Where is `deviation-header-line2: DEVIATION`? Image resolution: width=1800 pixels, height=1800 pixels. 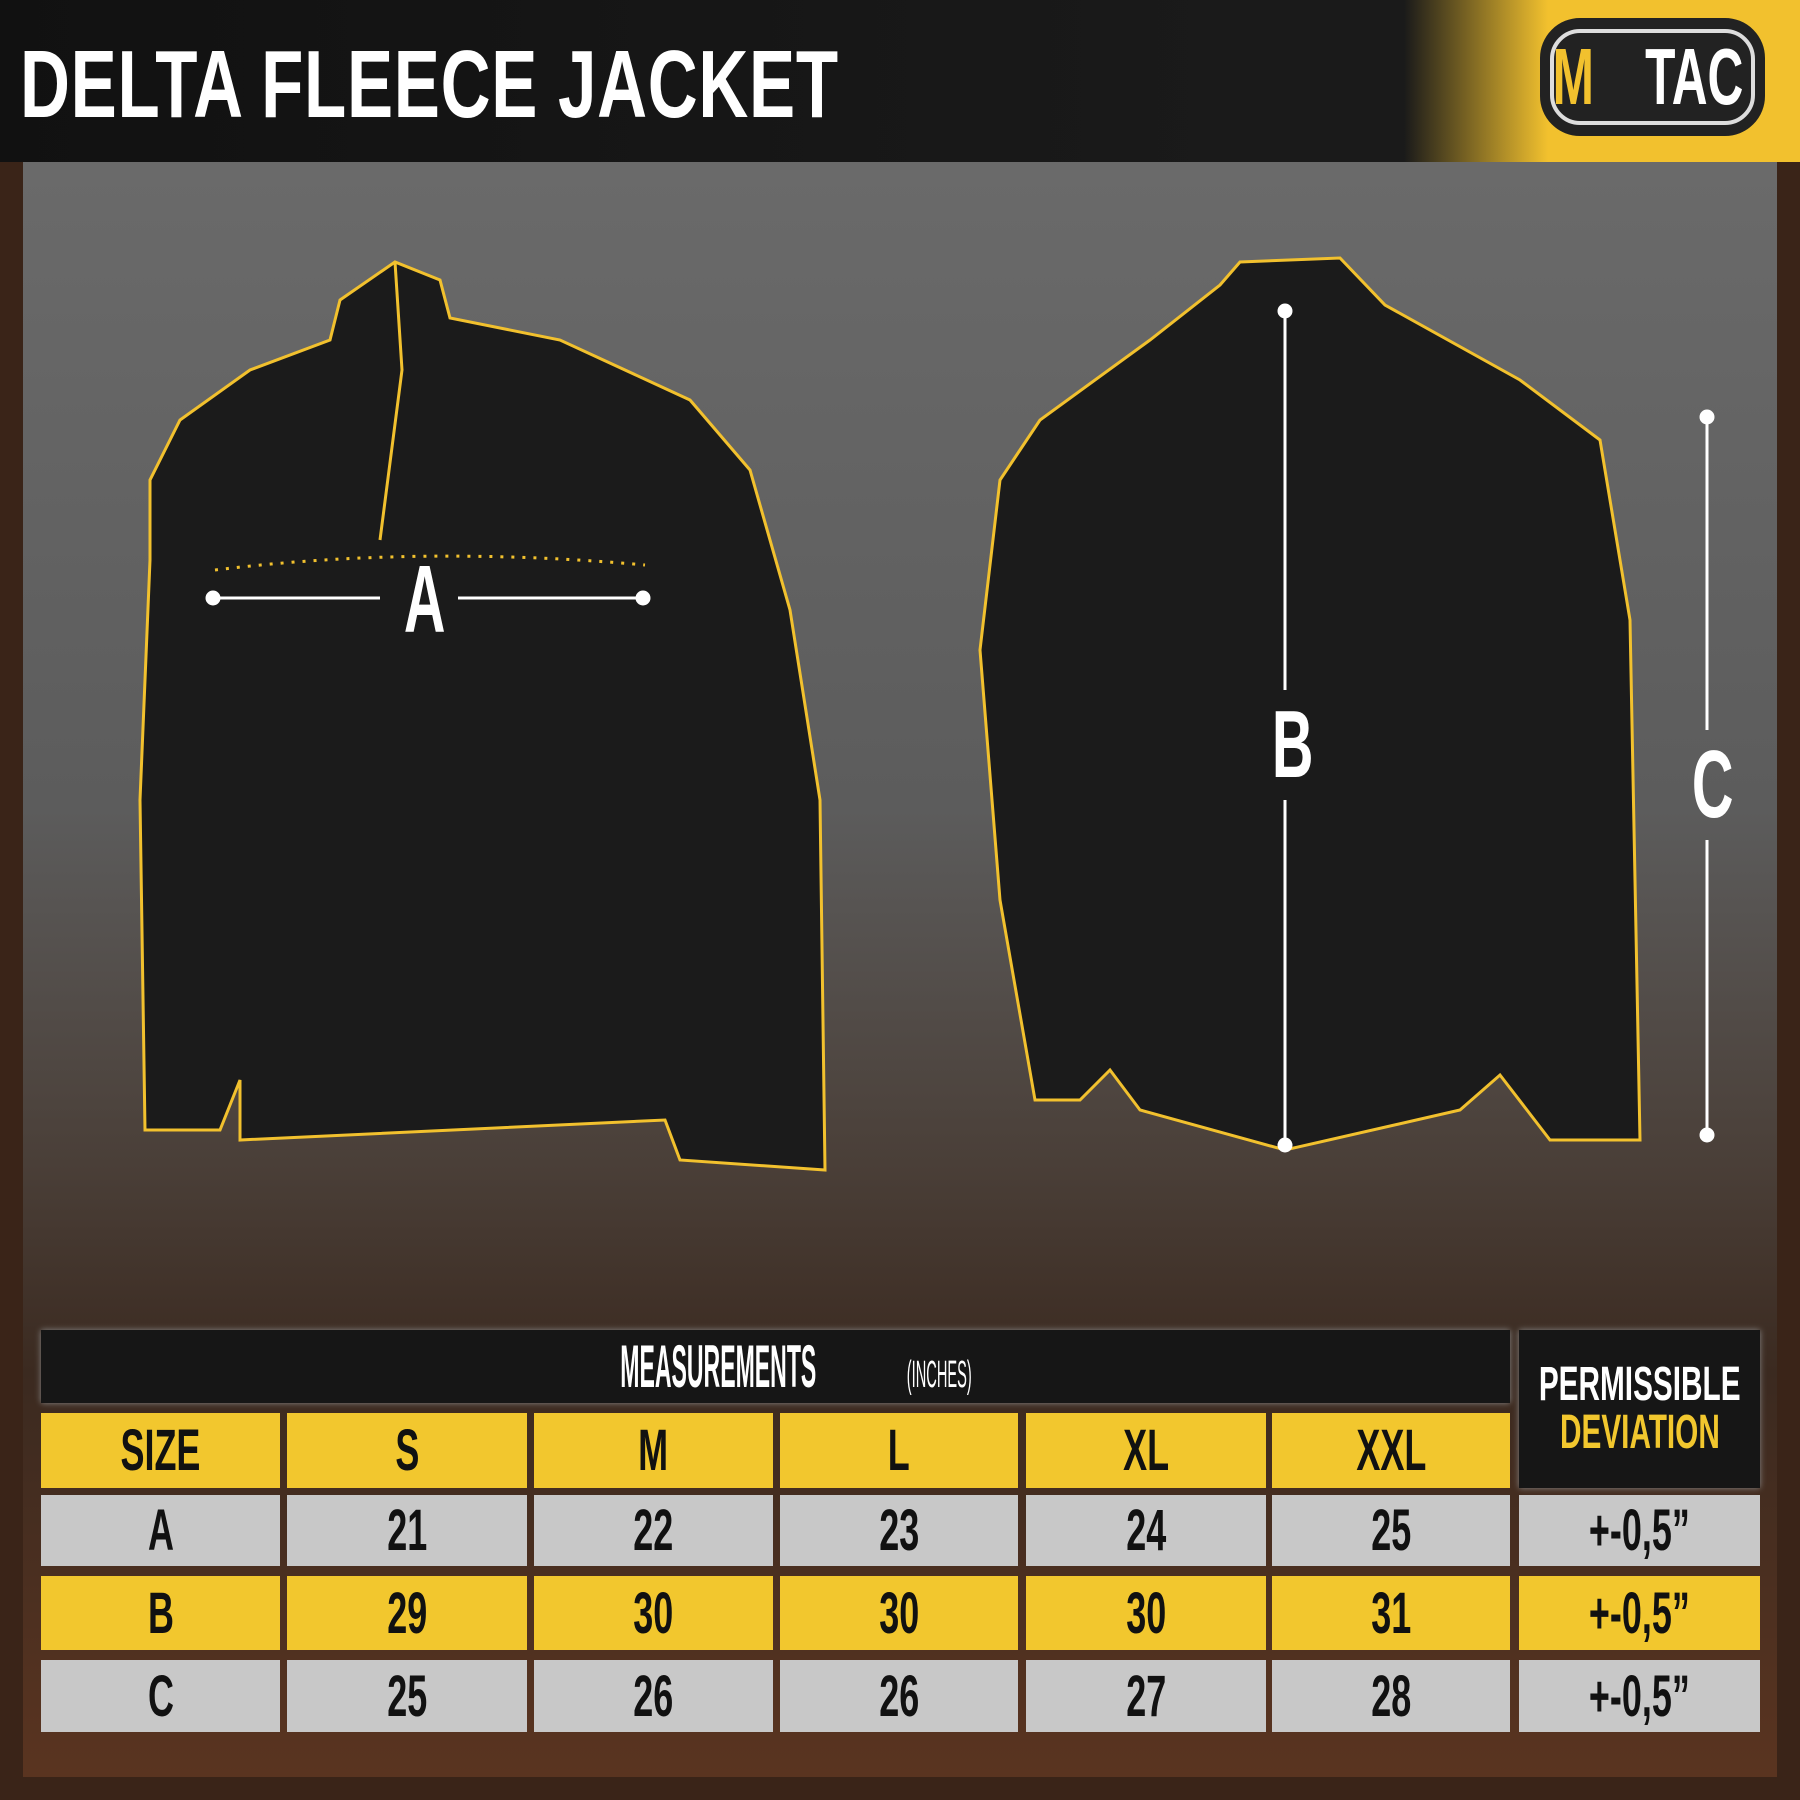
deviation-header-line2: DEVIATION is located at coordinates (1639, 1432).